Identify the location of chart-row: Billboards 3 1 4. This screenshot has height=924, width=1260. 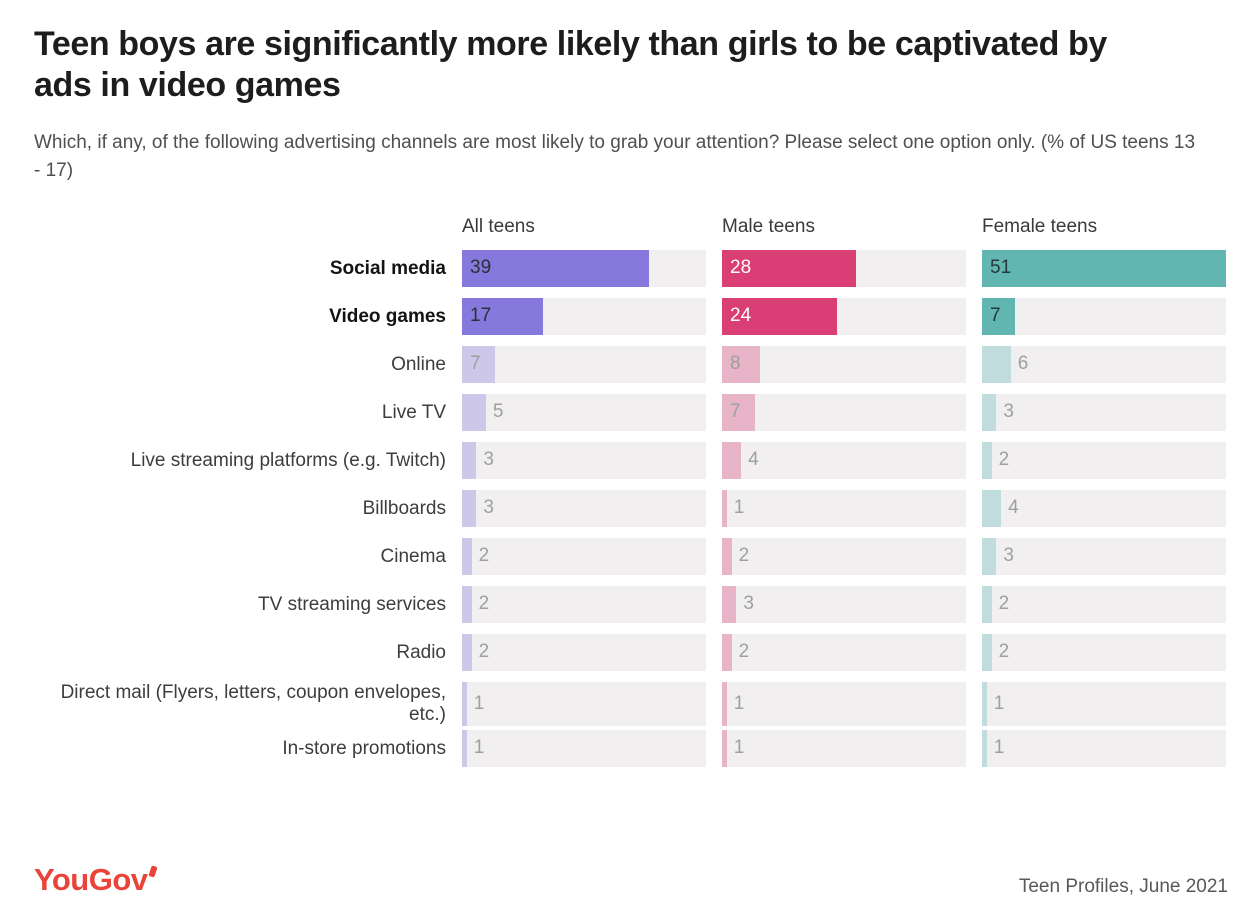
(631, 508).